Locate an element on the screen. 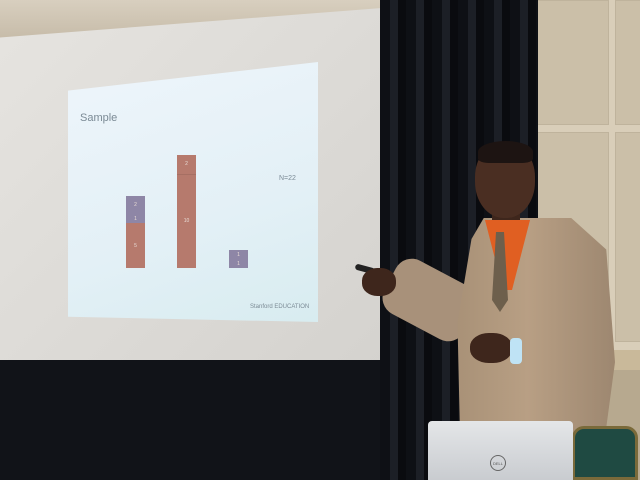 The image size is (640, 480). bar-segment: 5 is located at coordinates (135, 245).